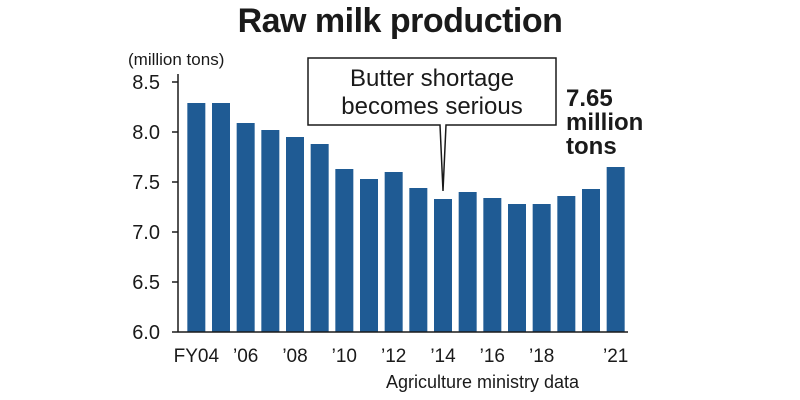 Image resolution: width=800 pixels, height=400 pixels. Describe the element at coordinates (245, 227) in the screenshot. I see `bar-fy06` at that location.